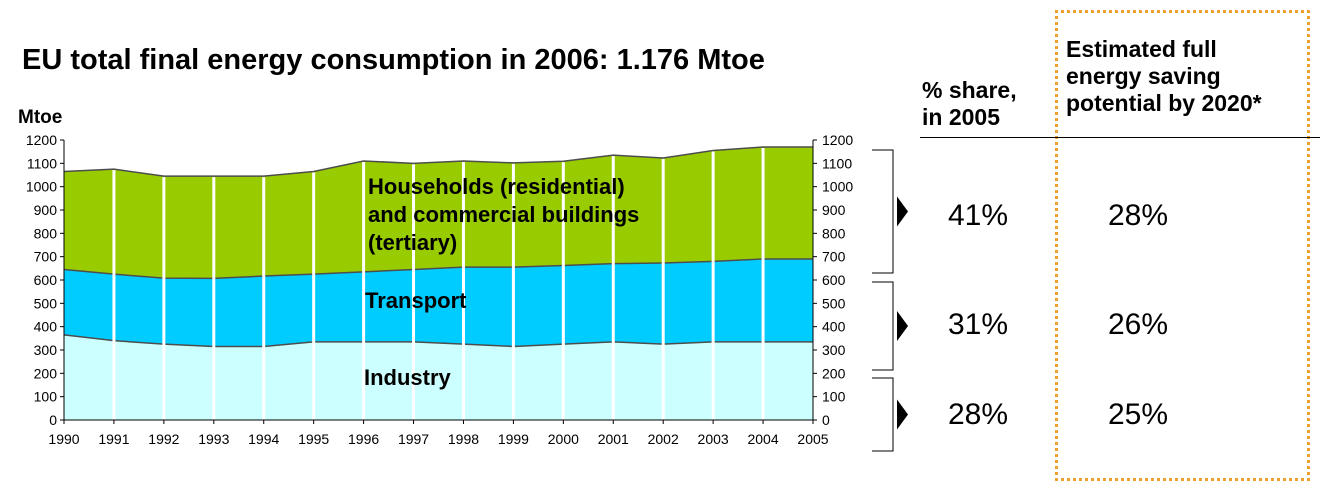 Image resolution: width=1325 pixels, height=501 pixels. I want to click on y-tick-label-left: 900, so click(46, 210).